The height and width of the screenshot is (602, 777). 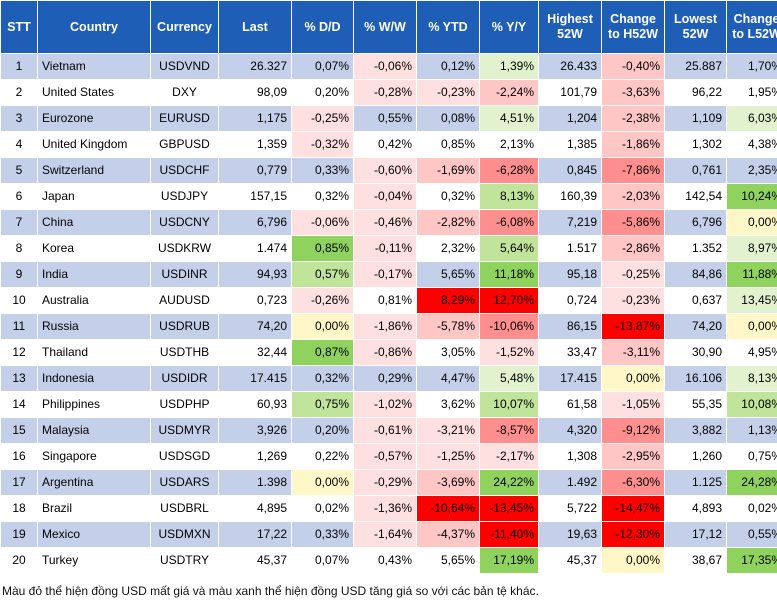 I want to click on cell-high52: 4,320, so click(x=570, y=430).